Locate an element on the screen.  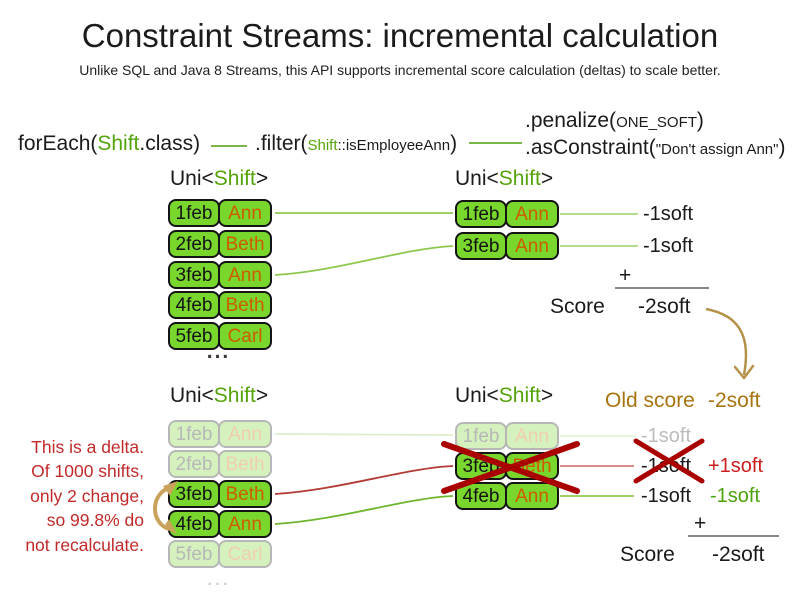
code-penalize: .penalize(ONE_SOFT) is located at coordinates (614, 120).